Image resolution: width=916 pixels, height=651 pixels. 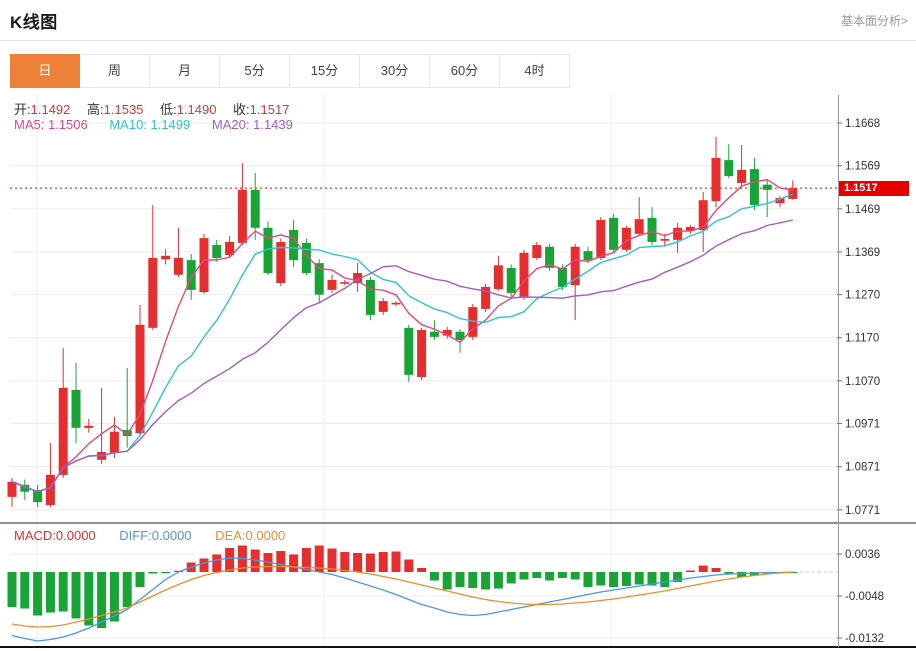 I want to click on high-value: 1.1535, so click(x=123, y=109).